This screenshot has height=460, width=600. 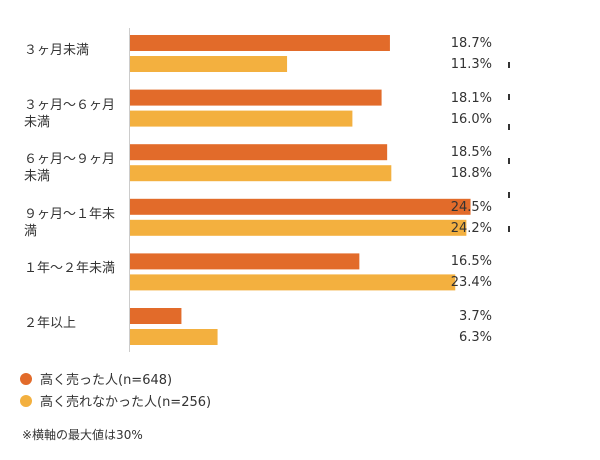 I want to click on value-label: 16.0%, so click(x=471, y=119).